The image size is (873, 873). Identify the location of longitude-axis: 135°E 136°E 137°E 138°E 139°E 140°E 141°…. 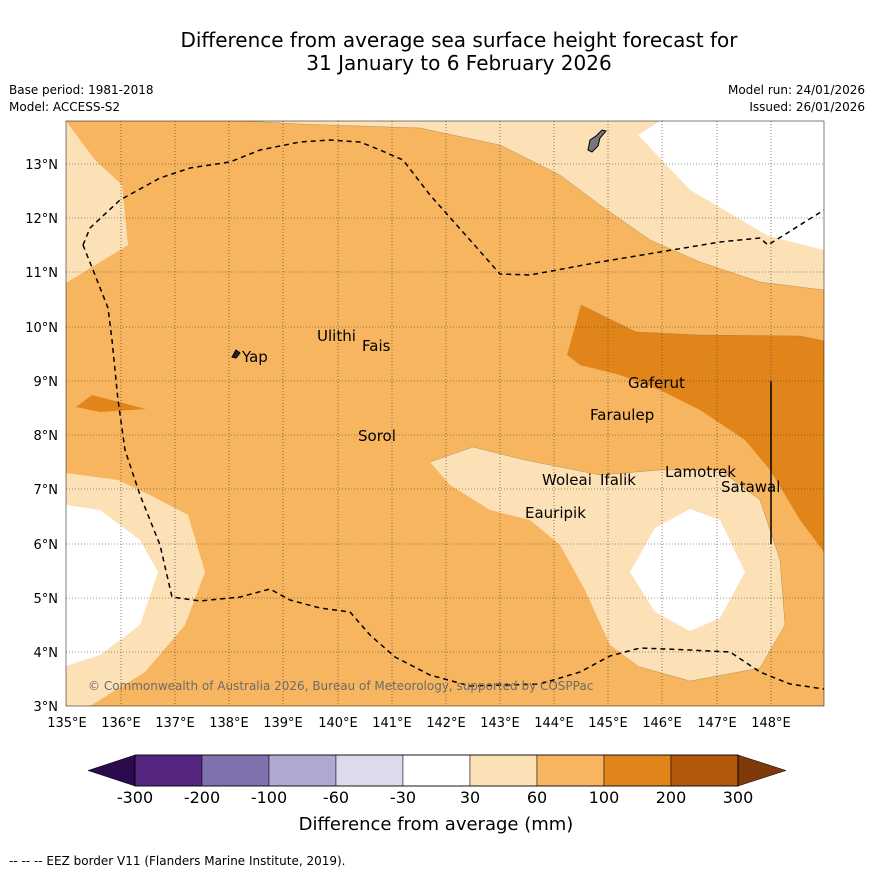
(419, 723).